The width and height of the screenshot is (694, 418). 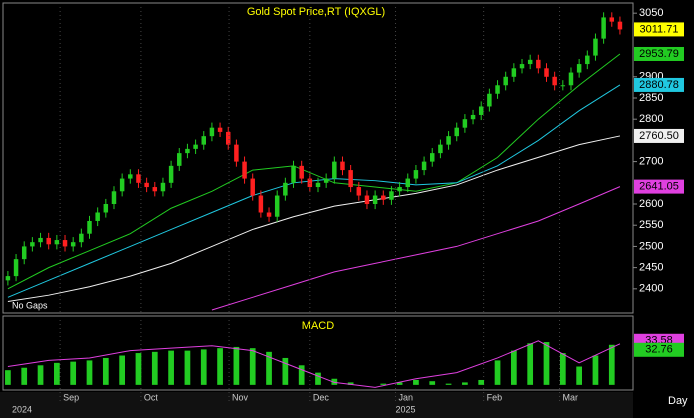 What do you see at coordinates (571, 397) in the screenshot?
I see `x-tick-label: Mar` at bounding box center [571, 397].